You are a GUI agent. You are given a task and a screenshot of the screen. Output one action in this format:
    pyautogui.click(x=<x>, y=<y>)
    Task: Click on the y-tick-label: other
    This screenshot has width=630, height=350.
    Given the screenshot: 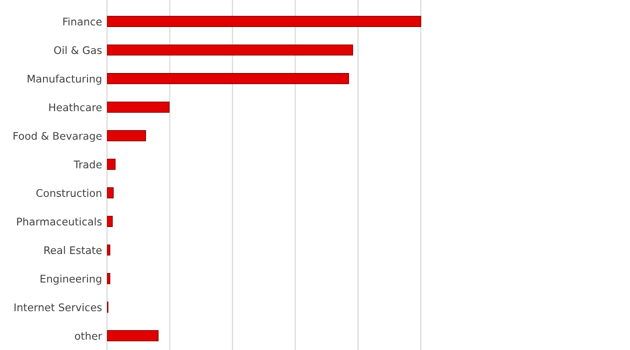 What is the action you would take?
    pyautogui.click(x=88, y=336)
    